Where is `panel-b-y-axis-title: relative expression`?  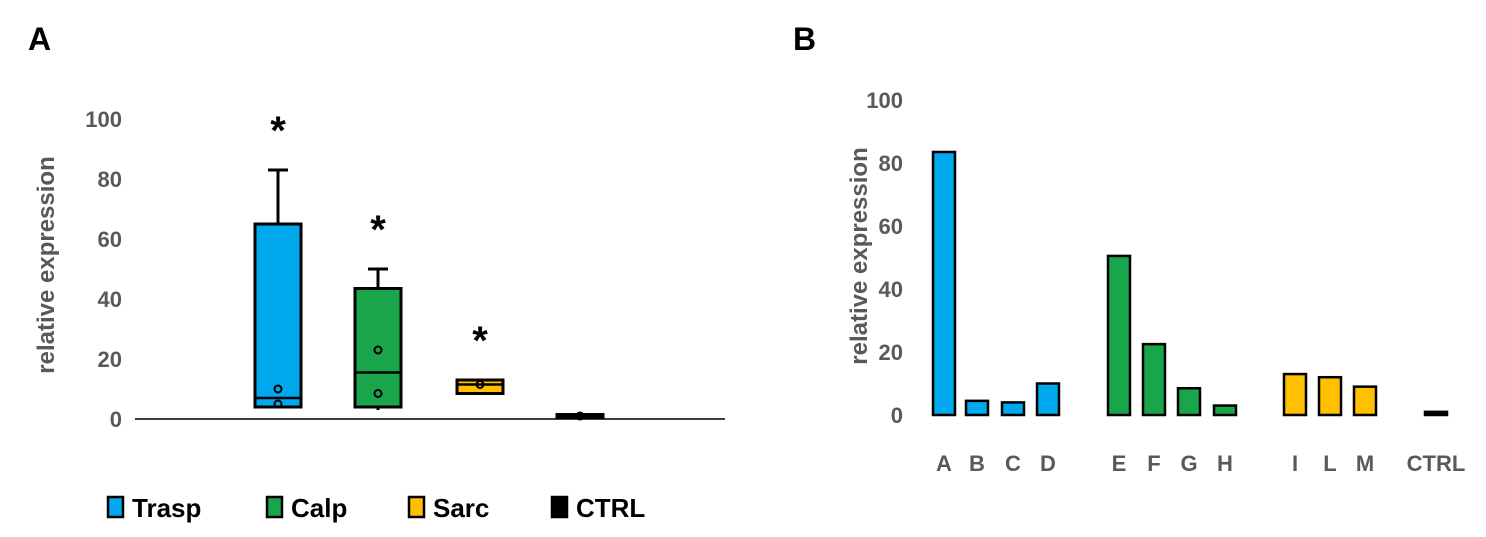
panel-b-y-axis-title: relative expression is located at coordinates (859, 255).